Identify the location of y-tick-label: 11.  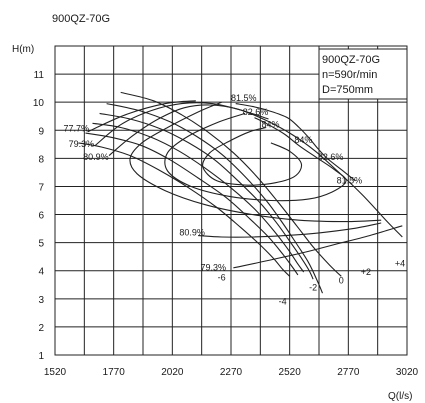
(39, 75).